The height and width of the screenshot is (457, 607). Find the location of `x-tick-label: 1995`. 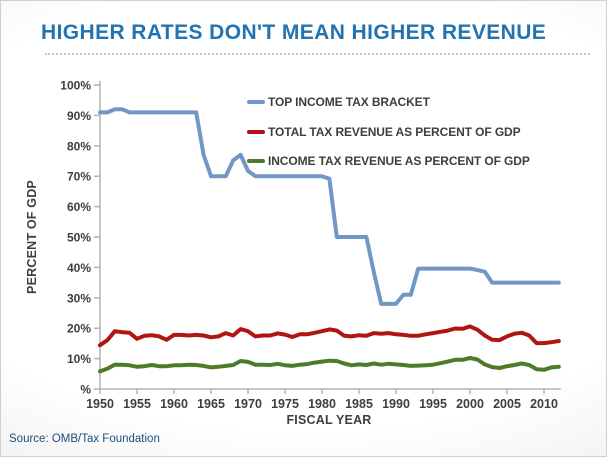

x-tick-label: 1995 is located at coordinates (433, 404).